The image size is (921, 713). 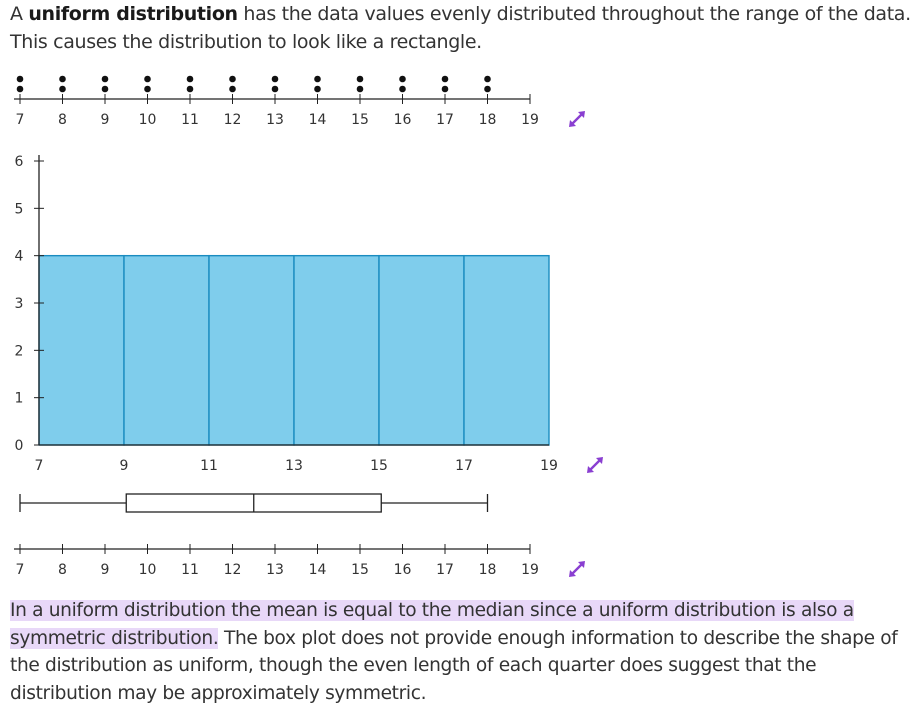 I want to click on box-plot-tick-label-14: 14, so click(x=318, y=570).